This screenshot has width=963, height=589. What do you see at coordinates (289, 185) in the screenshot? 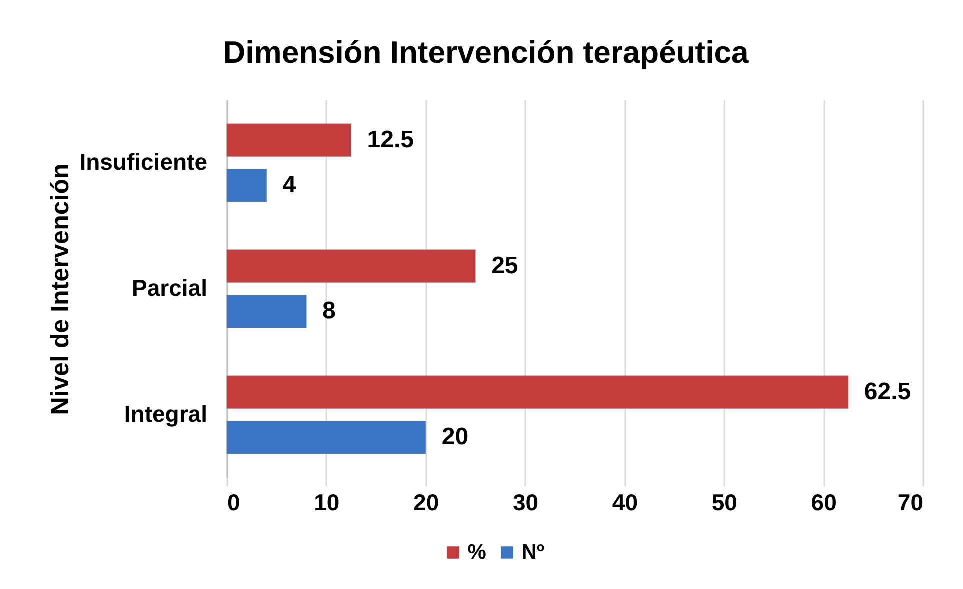
I see `data-label: 4` at bounding box center [289, 185].